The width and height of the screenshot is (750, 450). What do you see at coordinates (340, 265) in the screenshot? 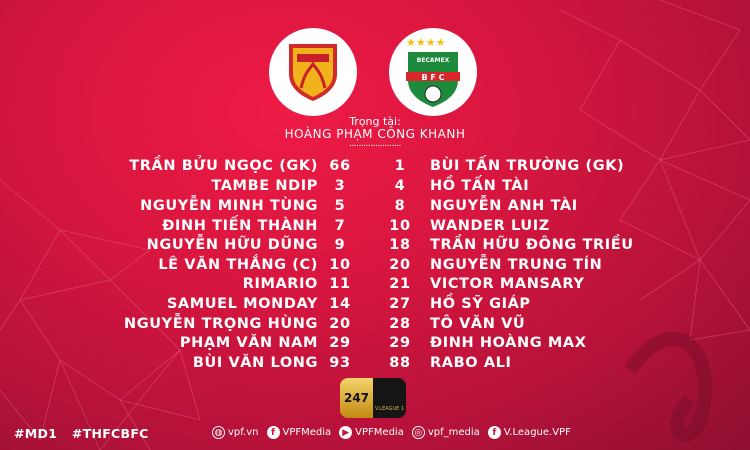
I see `home-player-number: 10` at bounding box center [340, 265].